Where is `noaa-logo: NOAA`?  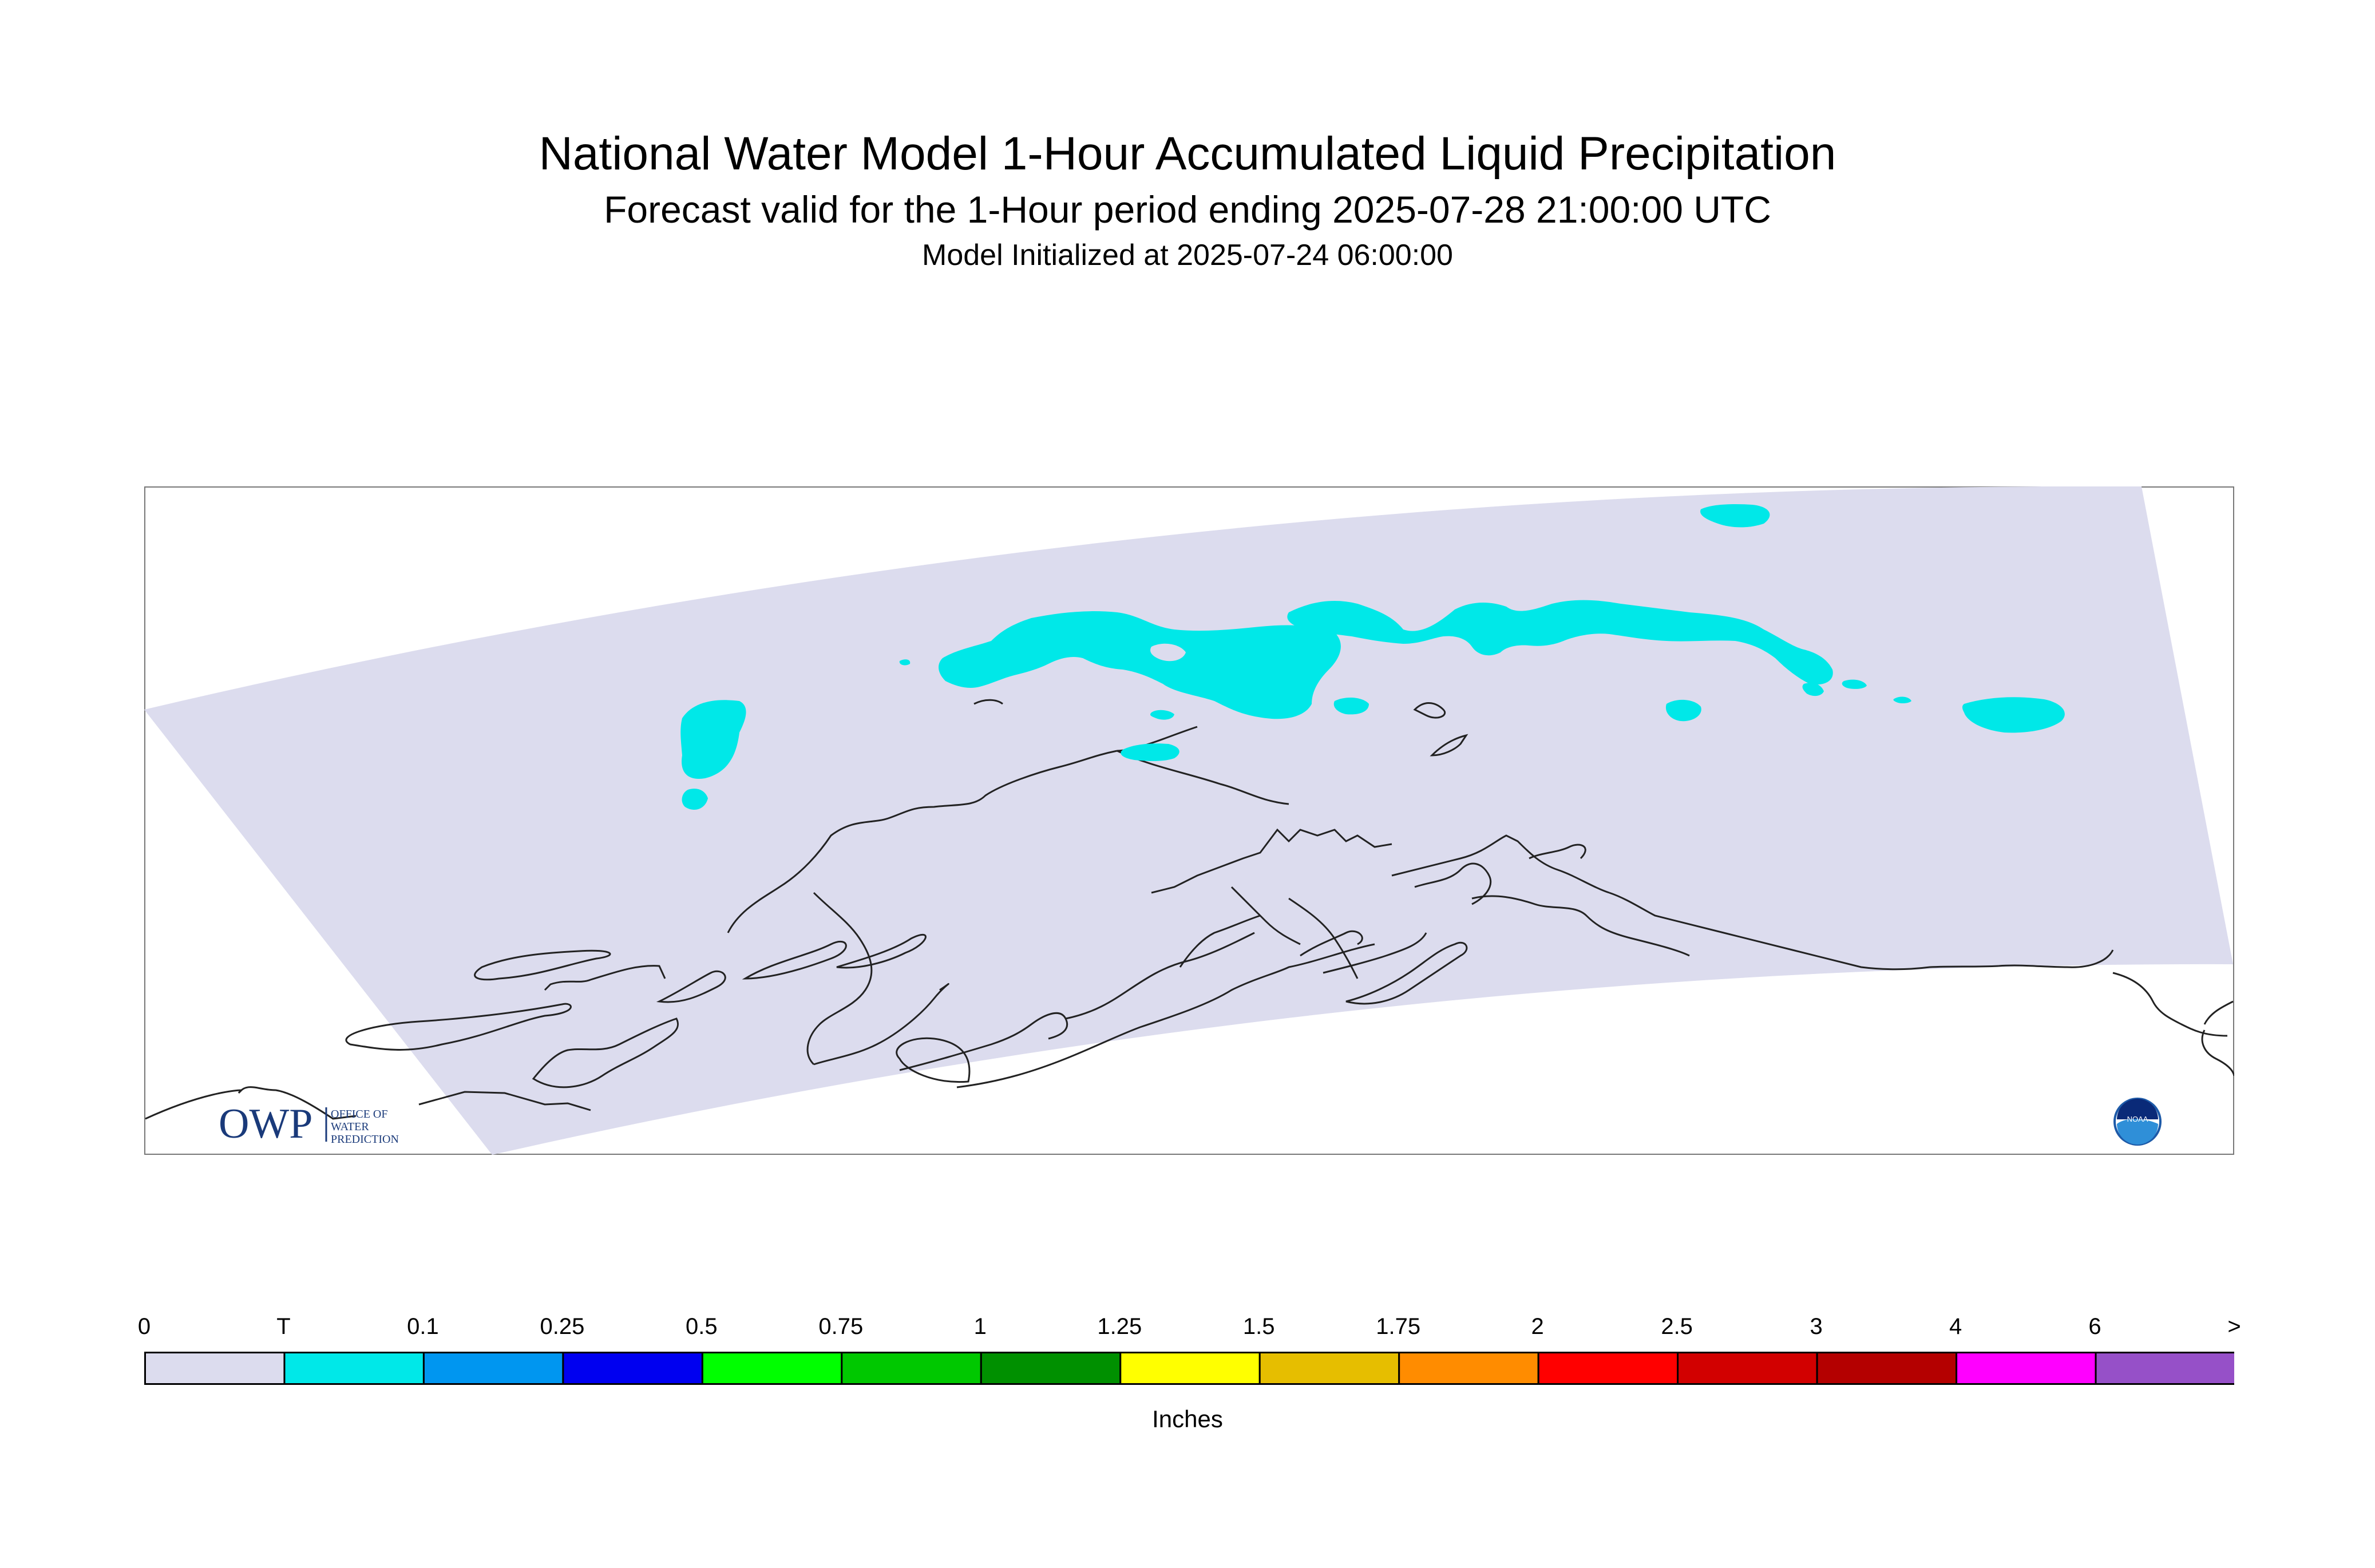
noaa-logo: NOAA is located at coordinates (2137, 1122).